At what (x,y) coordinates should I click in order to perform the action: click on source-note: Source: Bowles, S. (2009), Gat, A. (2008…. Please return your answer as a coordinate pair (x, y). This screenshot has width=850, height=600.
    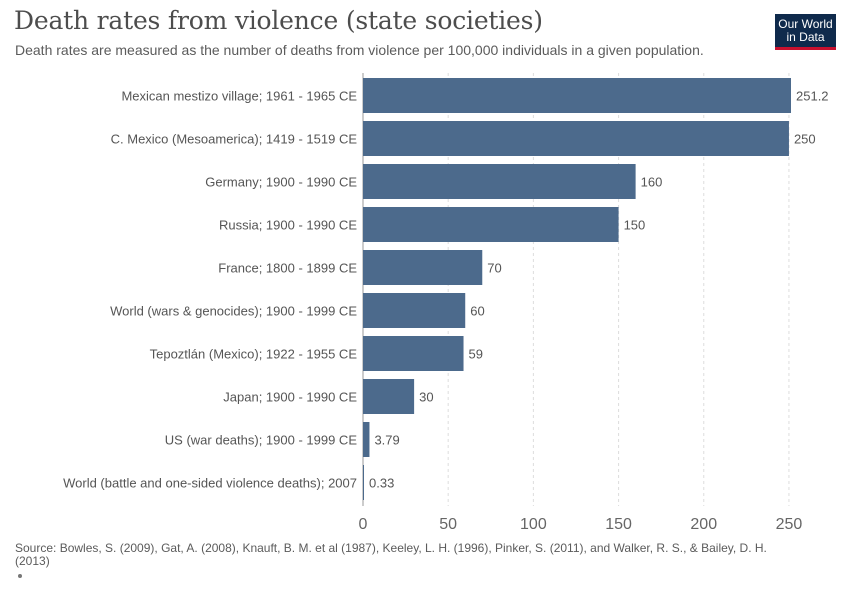
    Looking at the image, I should click on (391, 554).